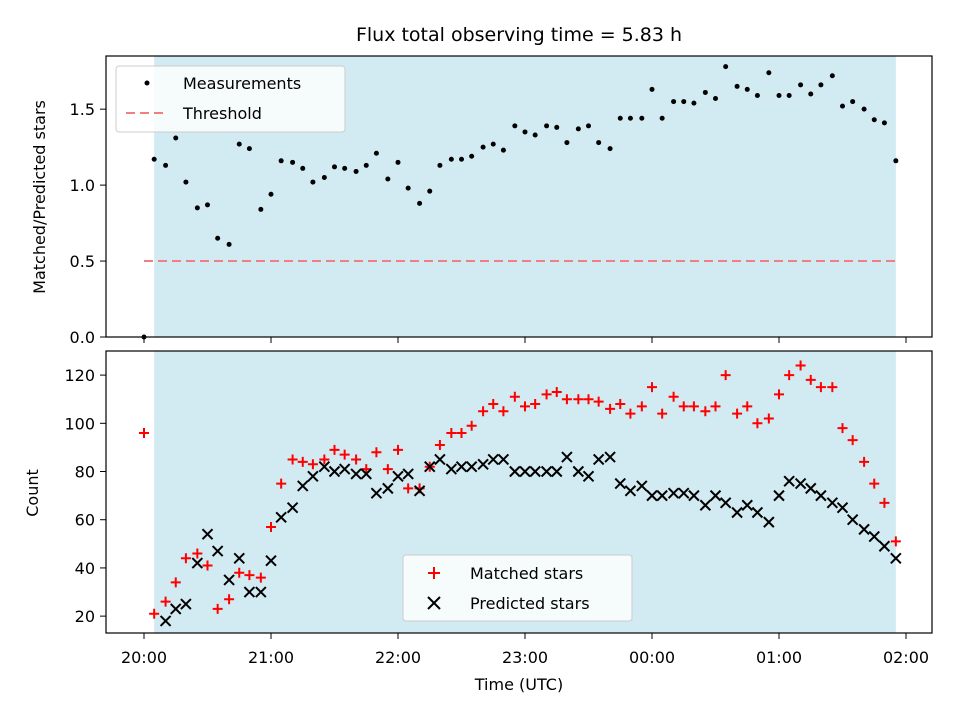 This screenshot has width=960, height=720. I want to click on x-tick-label: 20:00, so click(144, 657).